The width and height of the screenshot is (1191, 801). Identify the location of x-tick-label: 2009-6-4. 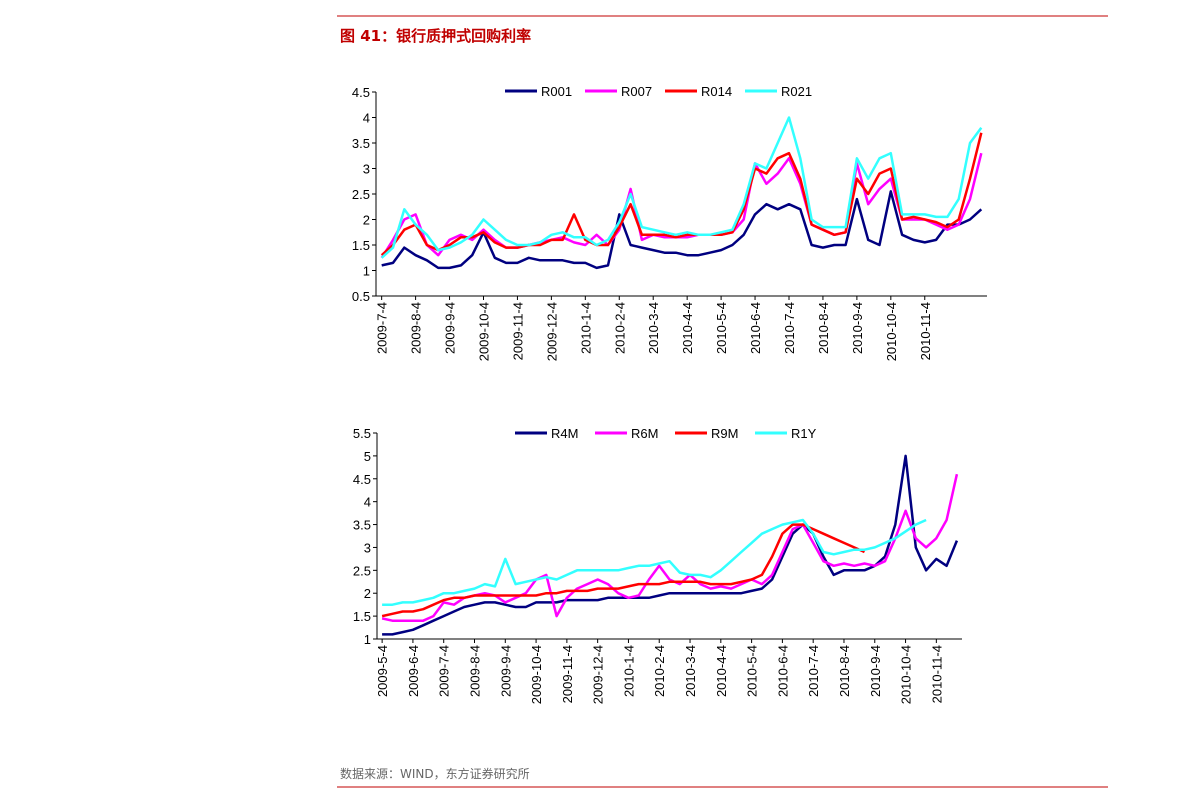
(413, 671).